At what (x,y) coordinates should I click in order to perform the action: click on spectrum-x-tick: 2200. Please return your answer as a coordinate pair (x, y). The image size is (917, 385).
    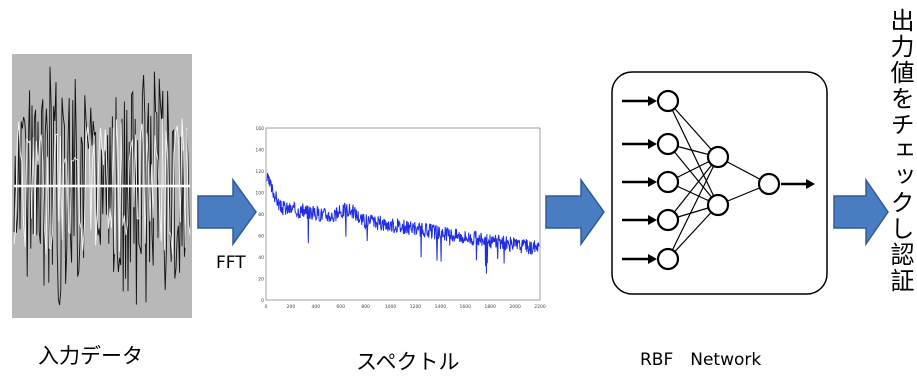
    Looking at the image, I should click on (540, 307).